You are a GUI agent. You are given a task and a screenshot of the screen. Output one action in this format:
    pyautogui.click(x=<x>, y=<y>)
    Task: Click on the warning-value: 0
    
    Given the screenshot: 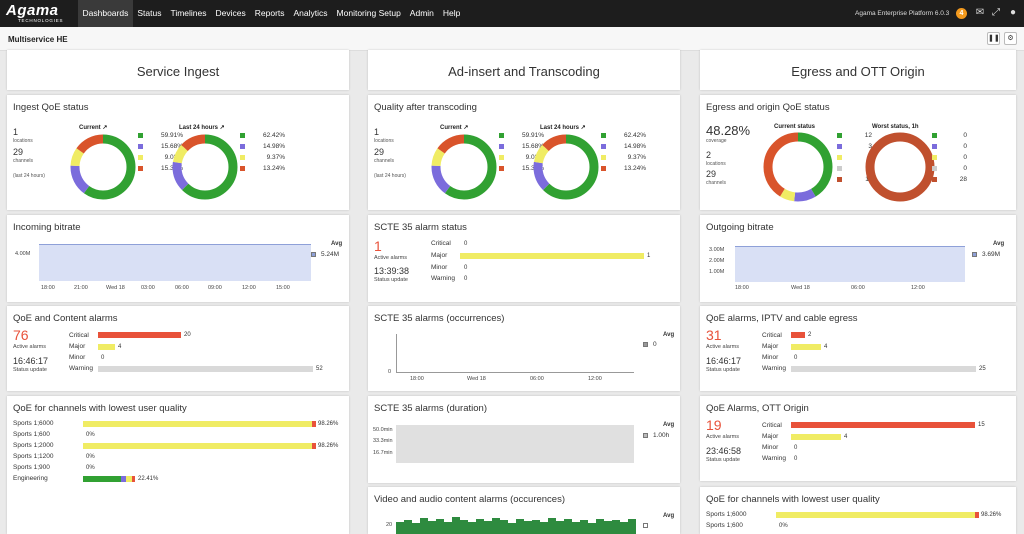 What is the action you would take?
    pyautogui.click(x=796, y=459)
    